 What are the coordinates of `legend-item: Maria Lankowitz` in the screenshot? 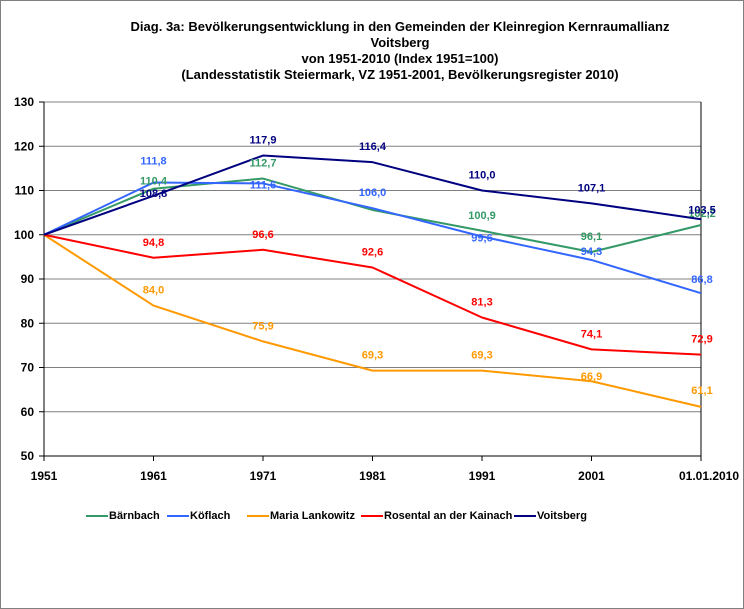 It's located at (301, 516).